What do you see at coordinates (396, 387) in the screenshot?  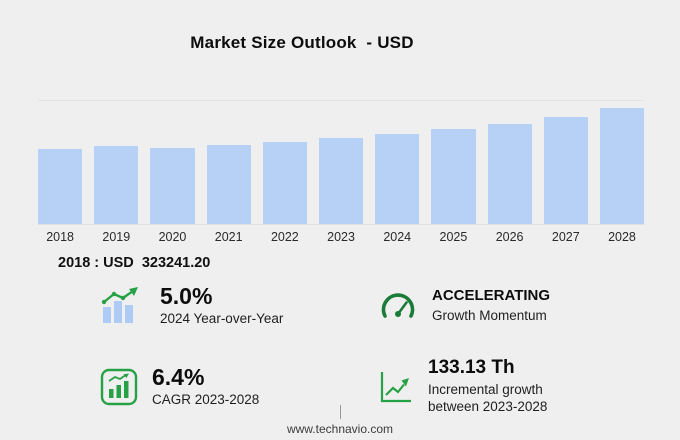 I see `incremental-growth-icon` at bounding box center [396, 387].